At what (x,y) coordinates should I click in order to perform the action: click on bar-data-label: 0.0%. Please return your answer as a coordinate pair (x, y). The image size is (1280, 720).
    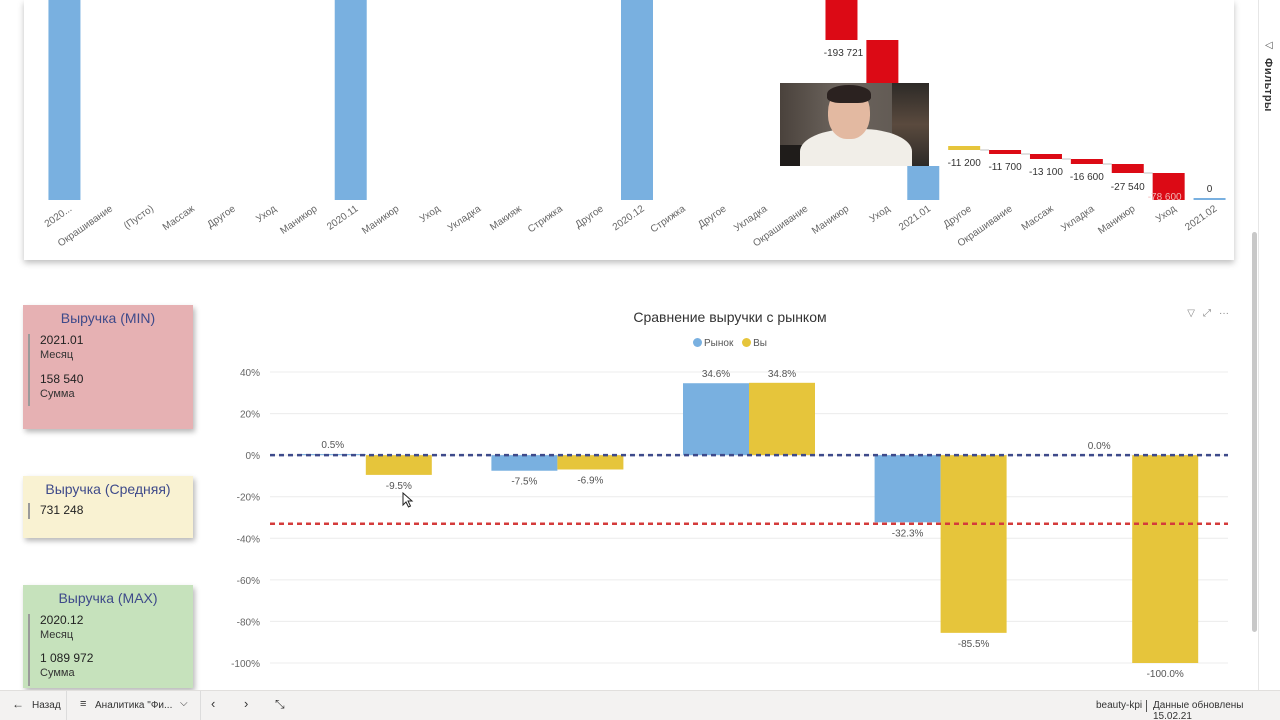
    Looking at the image, I should click on (1099, 446).